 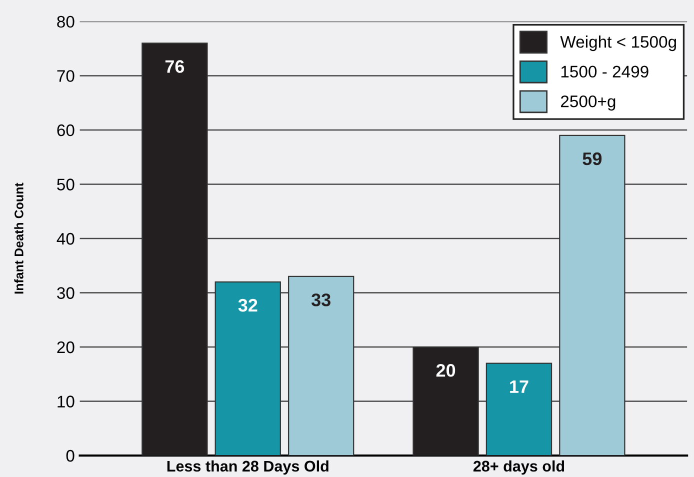 I want to click on data-label: 59, so click(x=592, y=159).